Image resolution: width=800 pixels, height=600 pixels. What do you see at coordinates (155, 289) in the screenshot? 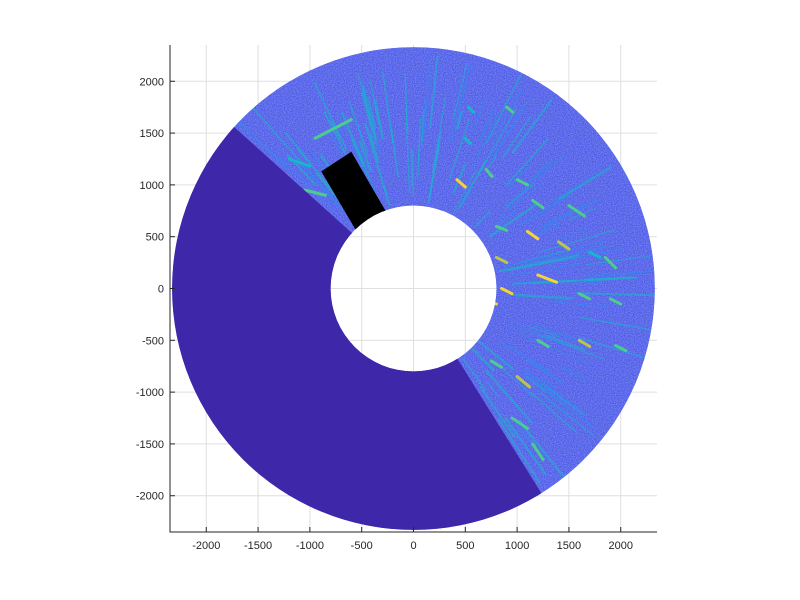
I see `y-axis-ticks: 2000 1500 1000 500 0 -500 -1000 -1500 -2000` at bounding box center [155, 289].